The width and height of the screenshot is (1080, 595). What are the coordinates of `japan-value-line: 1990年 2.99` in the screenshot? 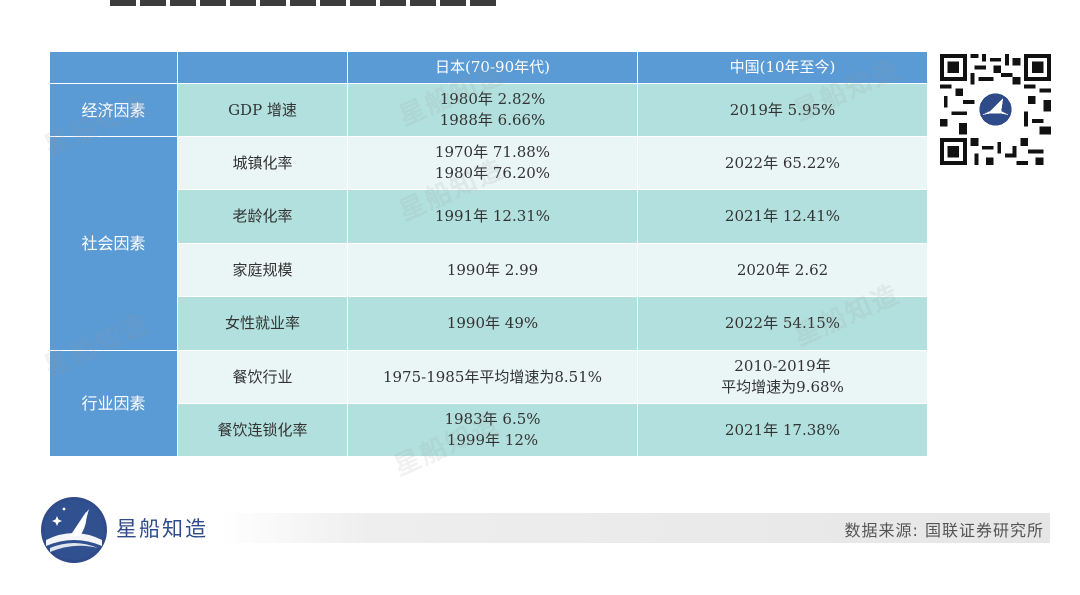 It's located at (492, 269).